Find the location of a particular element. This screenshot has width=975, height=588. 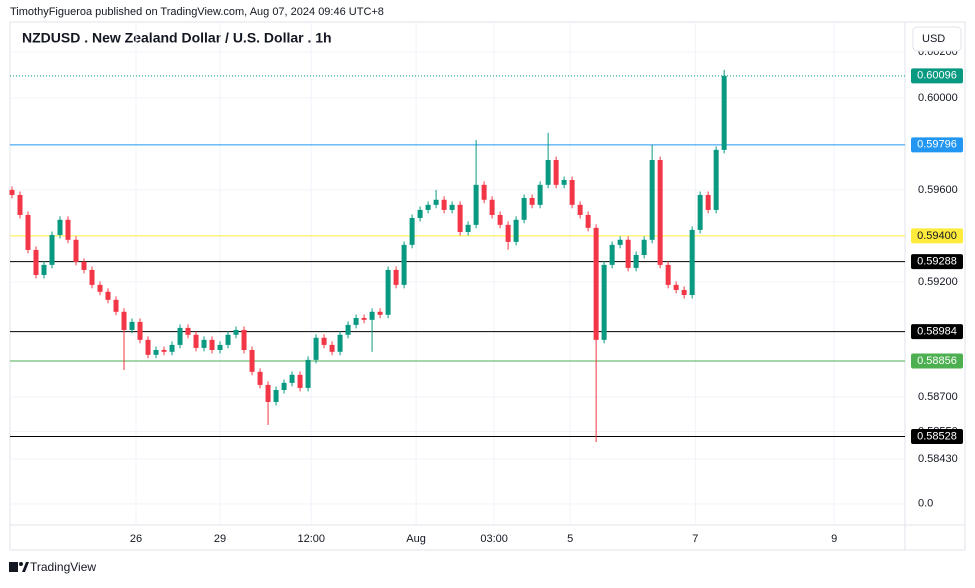

x-tick-label: Aug is located at coordinates (416, 539).